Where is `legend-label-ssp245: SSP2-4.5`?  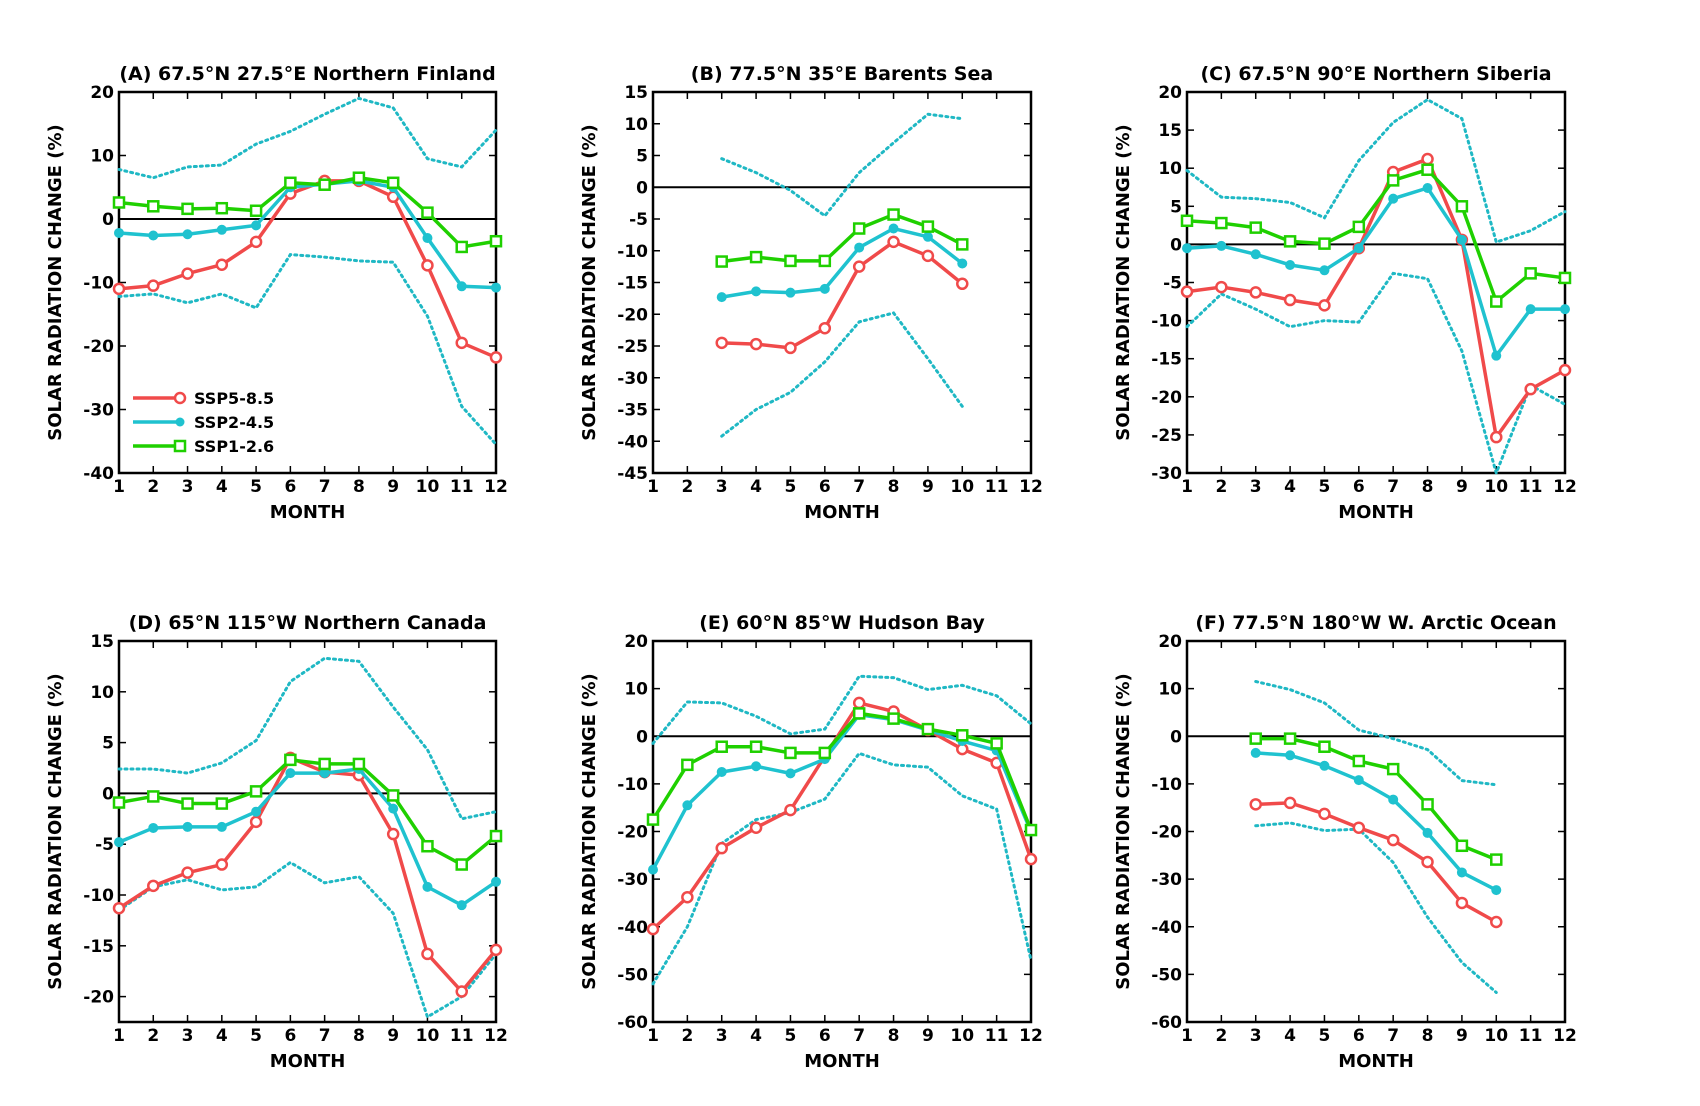
legend-label-ssp245: SSP2-4.5 is located at coordinates (234, 422).